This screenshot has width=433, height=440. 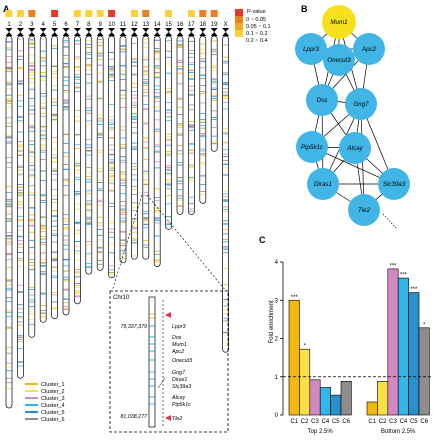 What do you see at coordinates (339, 60) in the screenshot?
I see `network-node-label-onecut3: Onecut3` at bounding box center [339, 60].